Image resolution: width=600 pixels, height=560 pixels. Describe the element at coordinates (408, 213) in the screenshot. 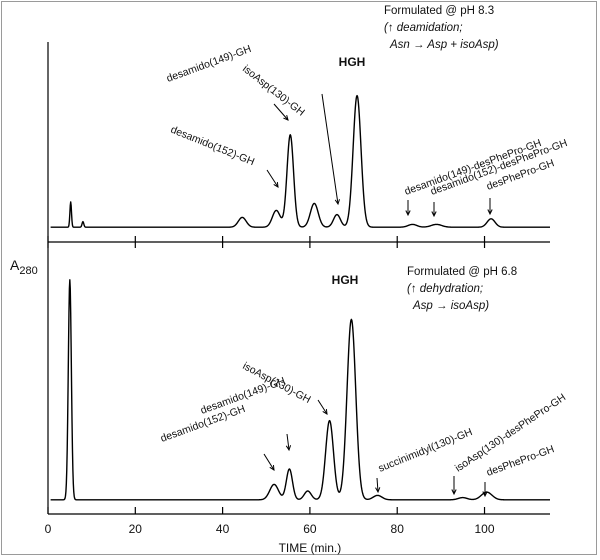

I see `arrowhead-desamido-149-desphepro-gh` at that location.